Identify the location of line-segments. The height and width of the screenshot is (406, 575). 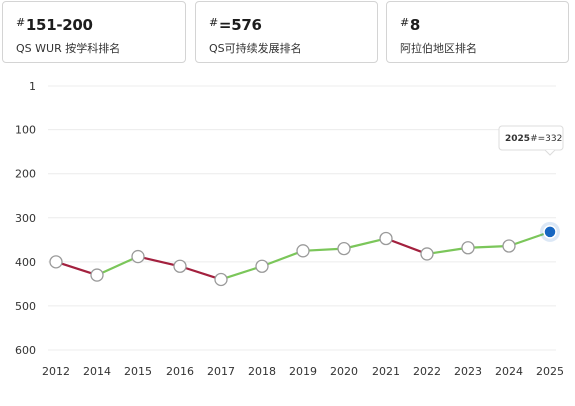
(303, 255).